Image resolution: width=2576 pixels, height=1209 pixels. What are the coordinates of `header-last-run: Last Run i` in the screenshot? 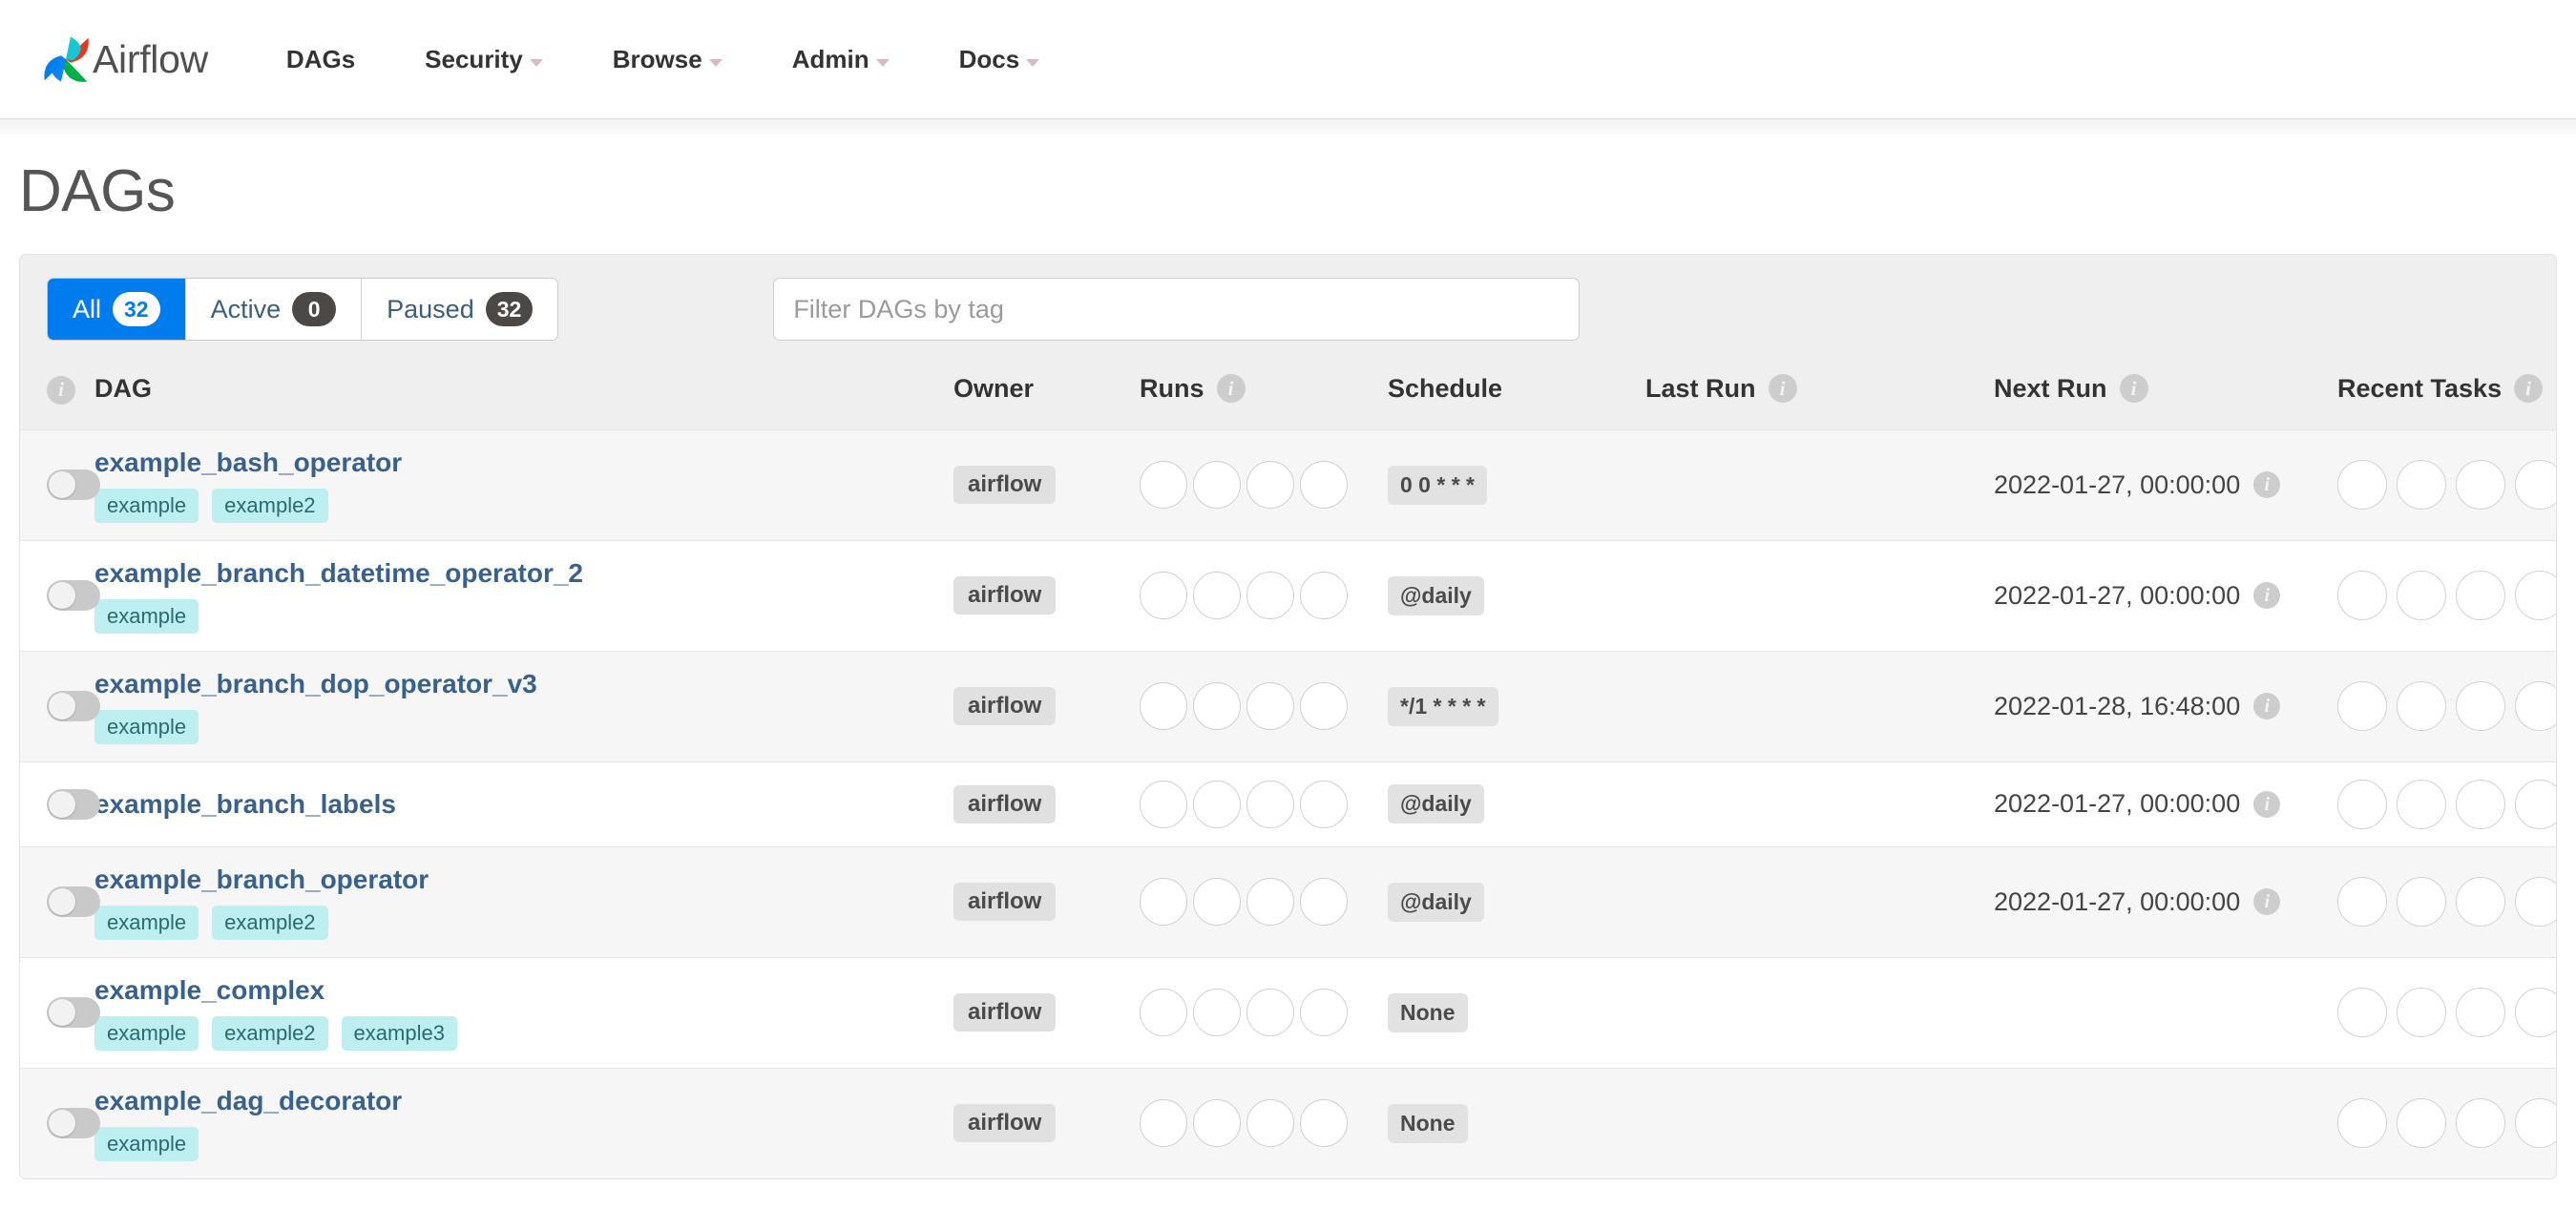 It's located at (1819, 395).